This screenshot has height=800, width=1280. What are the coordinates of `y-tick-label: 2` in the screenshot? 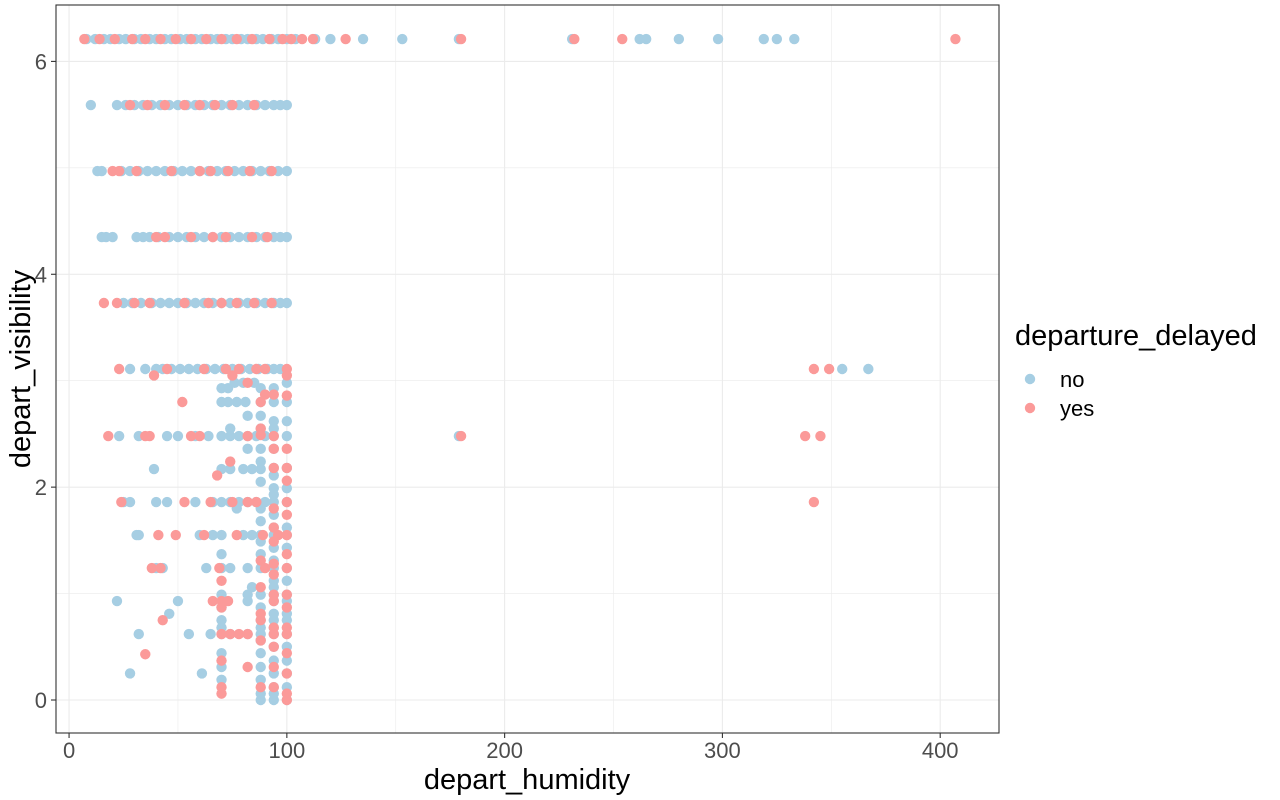 It's located at (41, 487).